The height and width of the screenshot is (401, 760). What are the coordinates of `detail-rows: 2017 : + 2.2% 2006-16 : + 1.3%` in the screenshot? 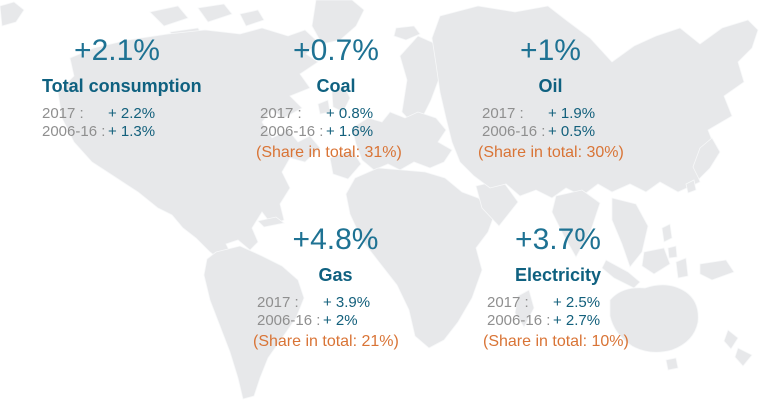 It's located at (117, 122).